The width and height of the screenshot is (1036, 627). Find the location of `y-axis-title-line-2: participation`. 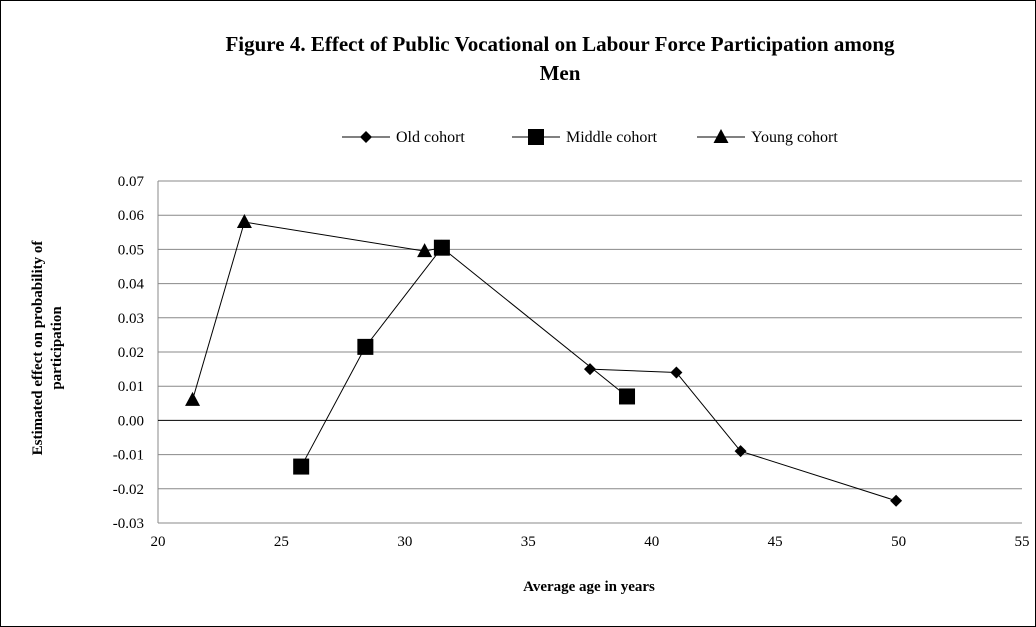

y-axis-title-line-2: participation is located at coordinates (57, 348).